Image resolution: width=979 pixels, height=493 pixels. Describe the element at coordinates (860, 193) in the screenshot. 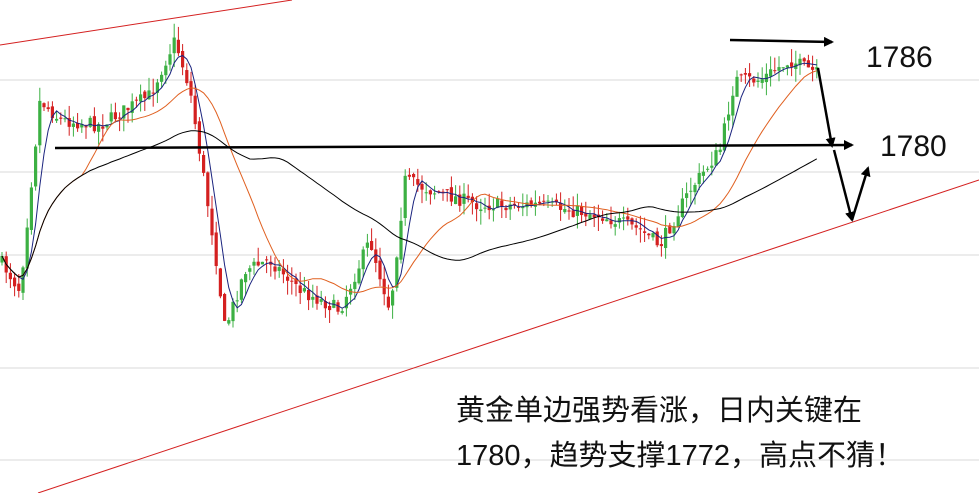

I see `rebound-arrow` at that location.